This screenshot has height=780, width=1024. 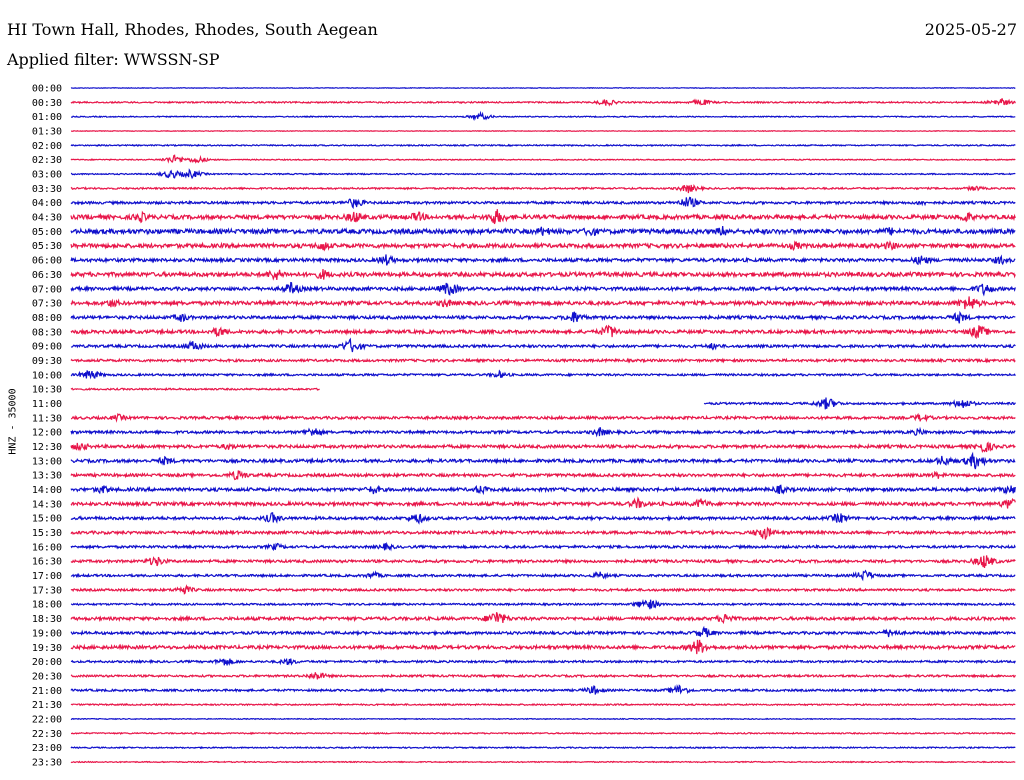 I want to click on row-time-label: 06:00, so click(x=47, y=261).